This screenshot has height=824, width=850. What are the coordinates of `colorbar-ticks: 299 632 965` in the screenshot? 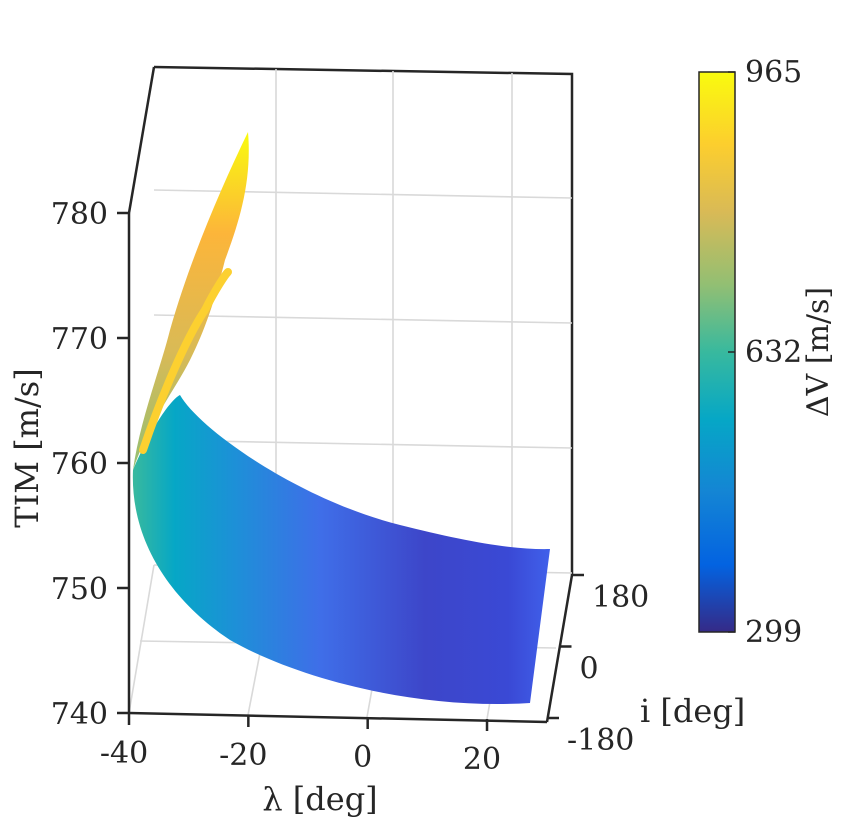 It's located at (765, 352).